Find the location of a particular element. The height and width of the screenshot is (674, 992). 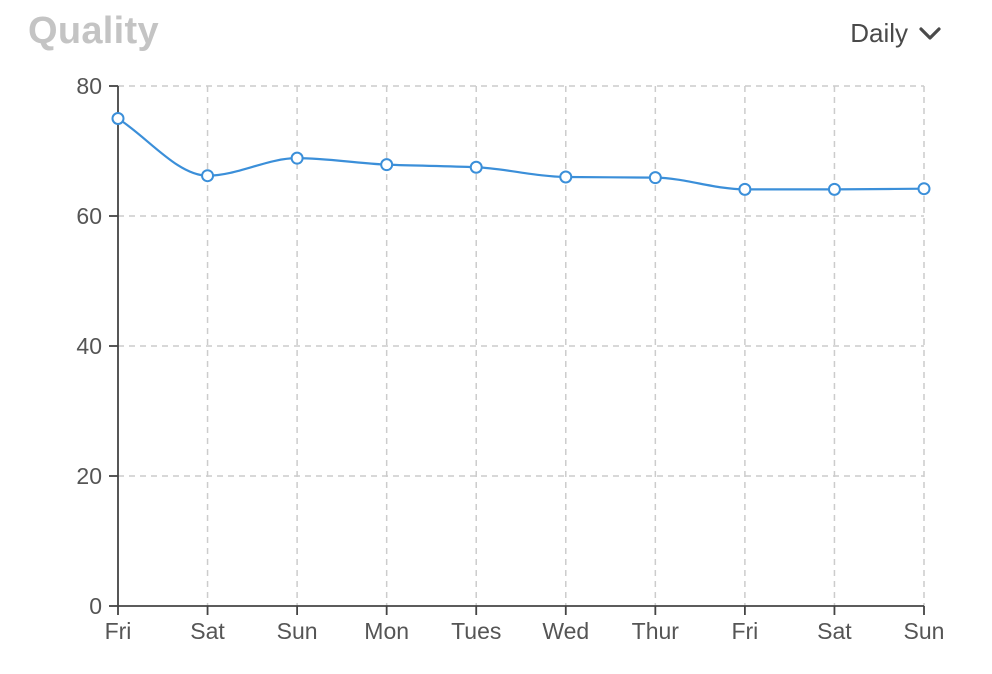

range-dropdown: Daily is located at coordinates (896, 33).